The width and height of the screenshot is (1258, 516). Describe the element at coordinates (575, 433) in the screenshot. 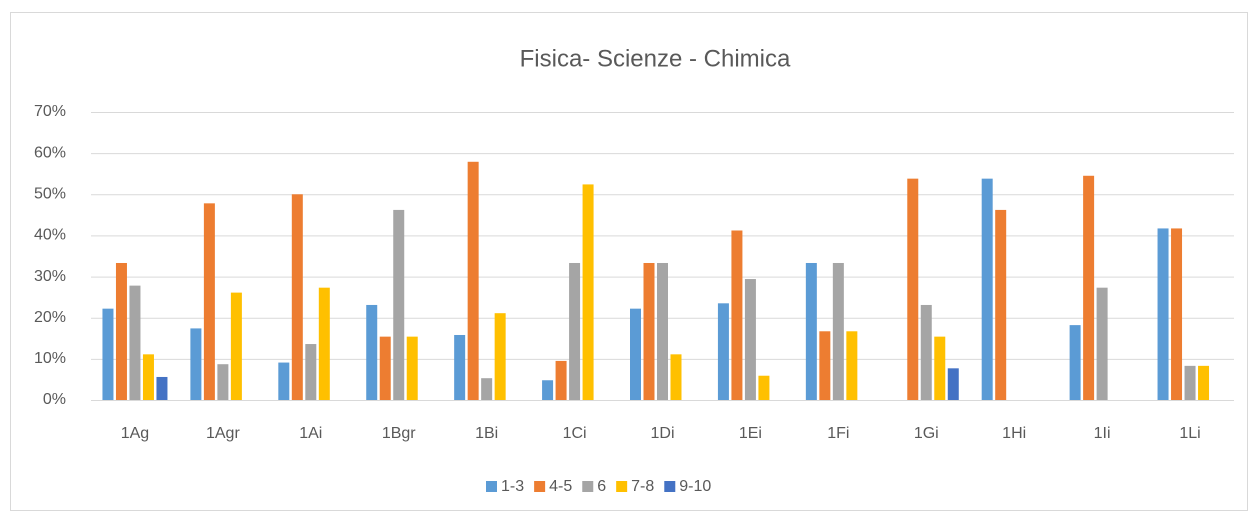

I see `x-tick-label: 1Ci` at that location.